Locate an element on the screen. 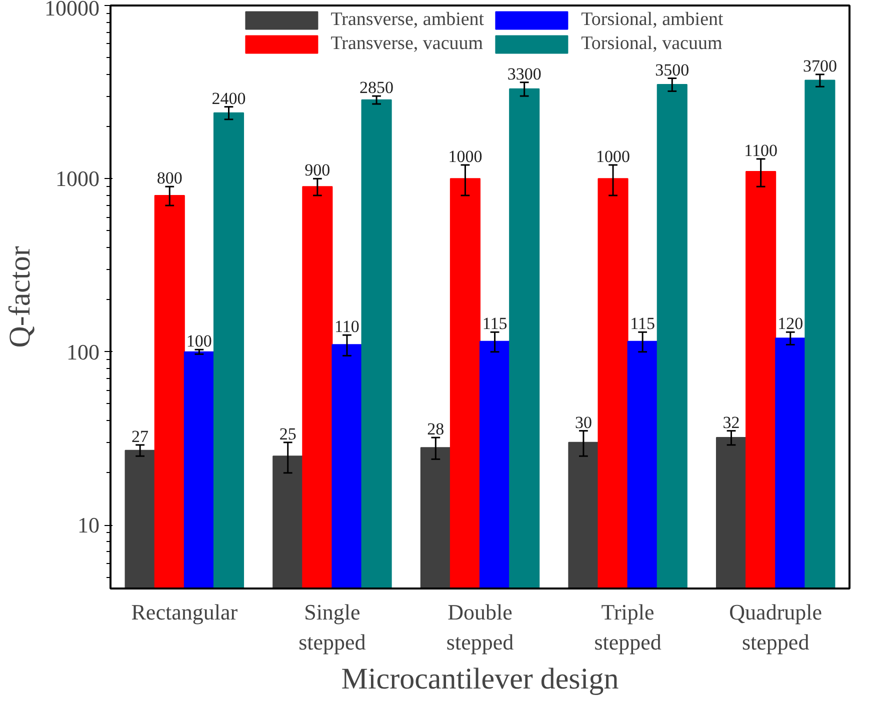 The height and width of the screenshot is (708, 879). y-tick-label: 10000 is located at coordinates (72, 10).